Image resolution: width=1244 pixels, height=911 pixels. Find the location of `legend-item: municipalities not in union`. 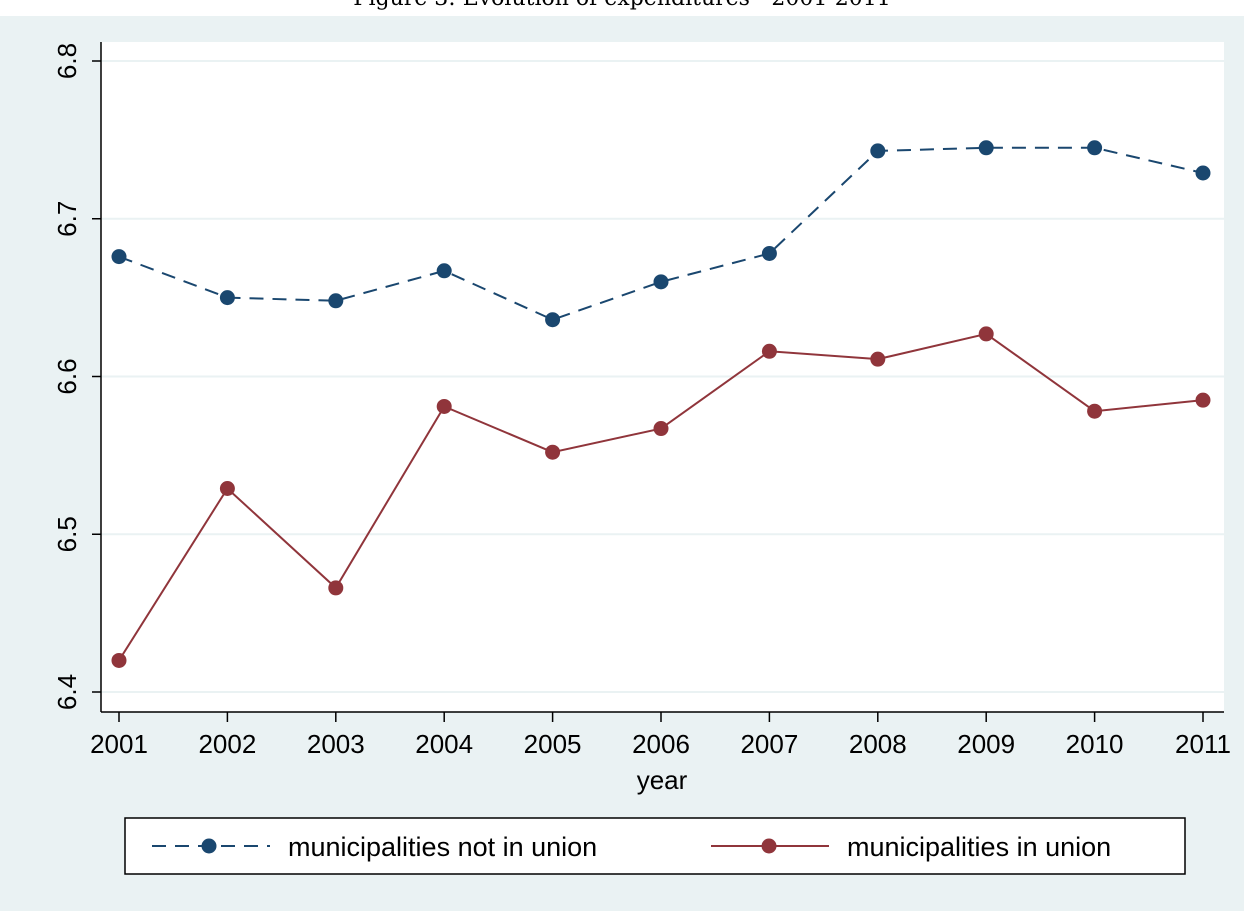

legend-item: municipalities not in union is located at coordinates (374, 847).